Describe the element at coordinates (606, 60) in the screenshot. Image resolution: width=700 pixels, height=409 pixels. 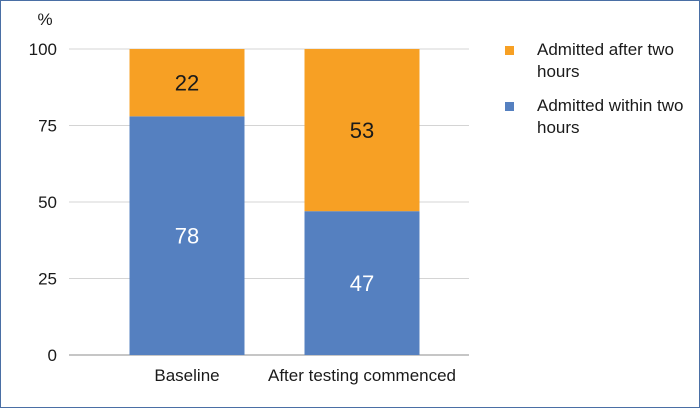
I see `legend-label: Admitted after two hours` at that location.